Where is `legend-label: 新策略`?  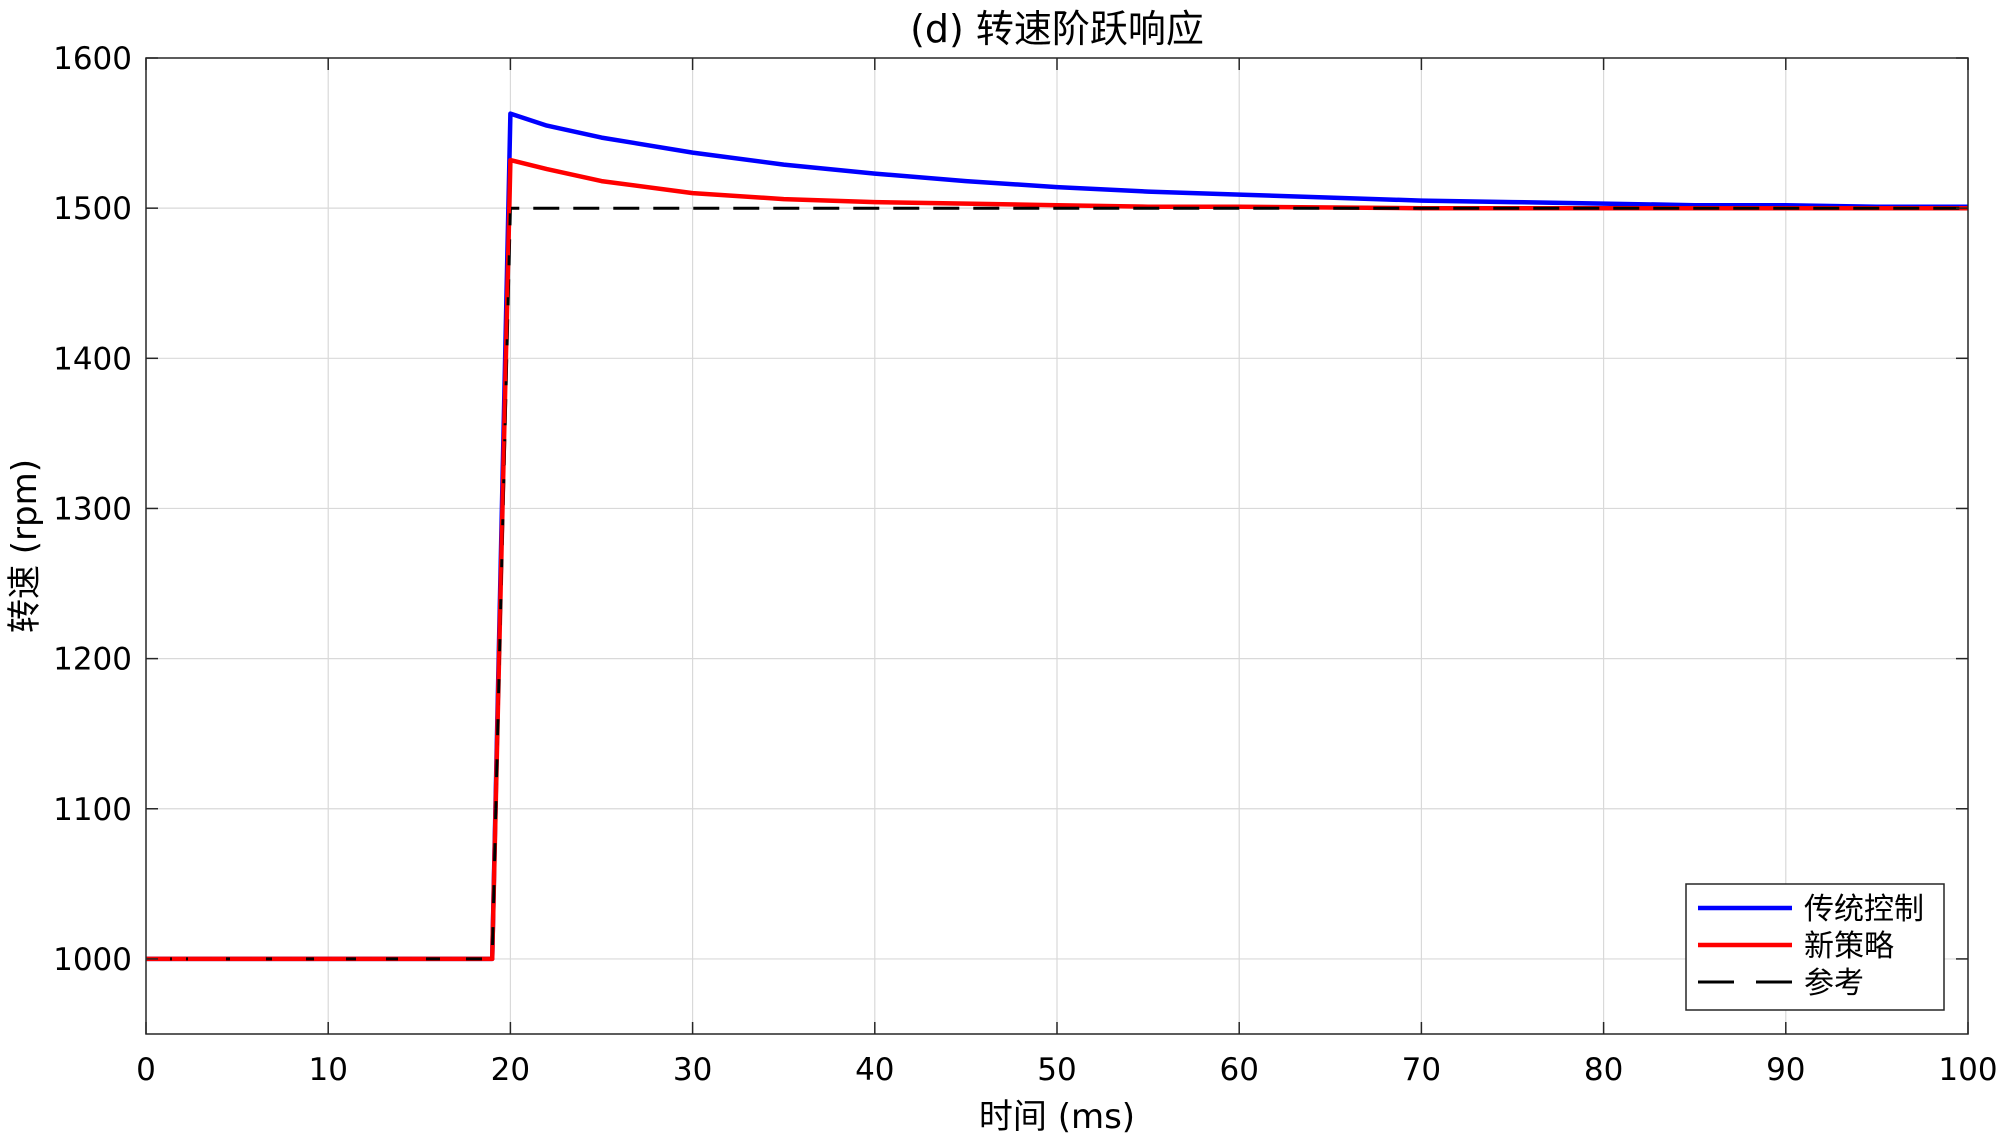 legend-label: 新策略 is located at coordinates (1849, 946).